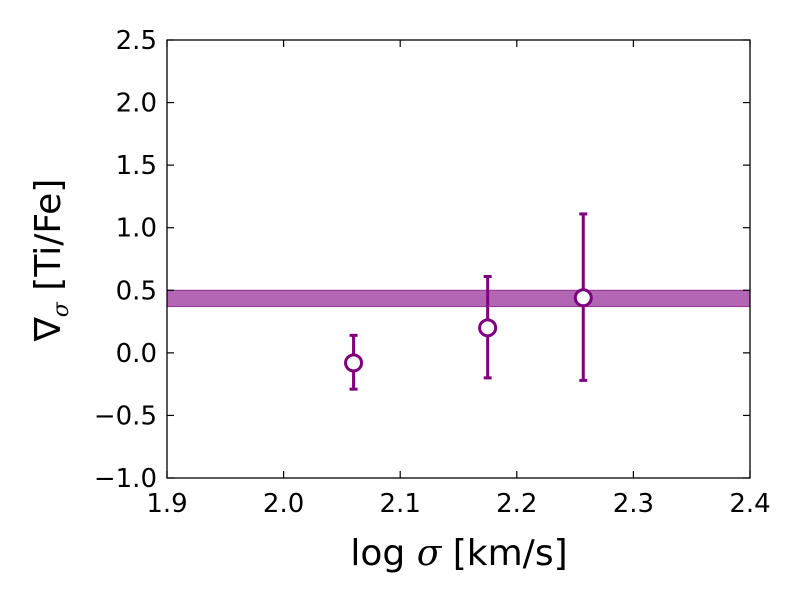  Describe the element at coordinates (468, 330) in the screenshot. I see `data-point-layer` at that location.